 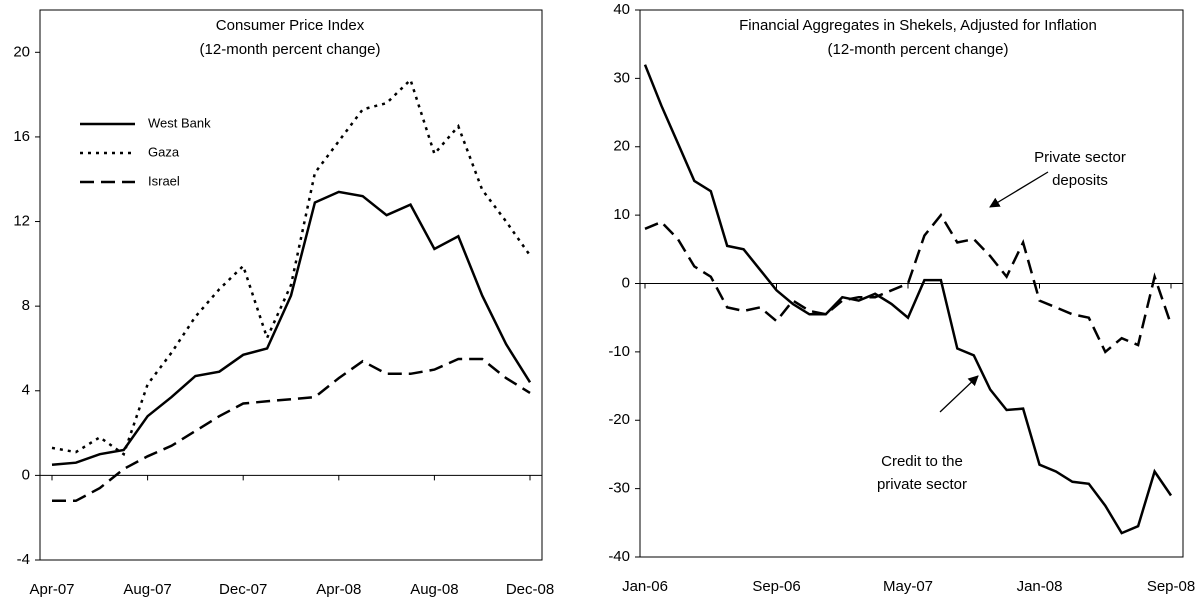 What do you see at coordinates (338, 589) in the screenshot?
I see `x-tick-label: Apr-08` at bounding box center [338, 589].